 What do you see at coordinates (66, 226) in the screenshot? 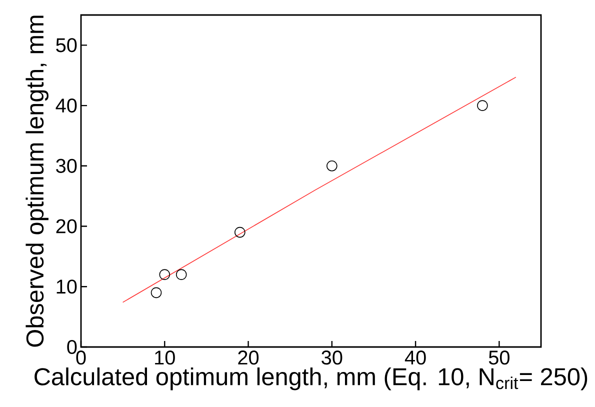
I see `y-tick-label: 20` at bounding box center [66, 226].